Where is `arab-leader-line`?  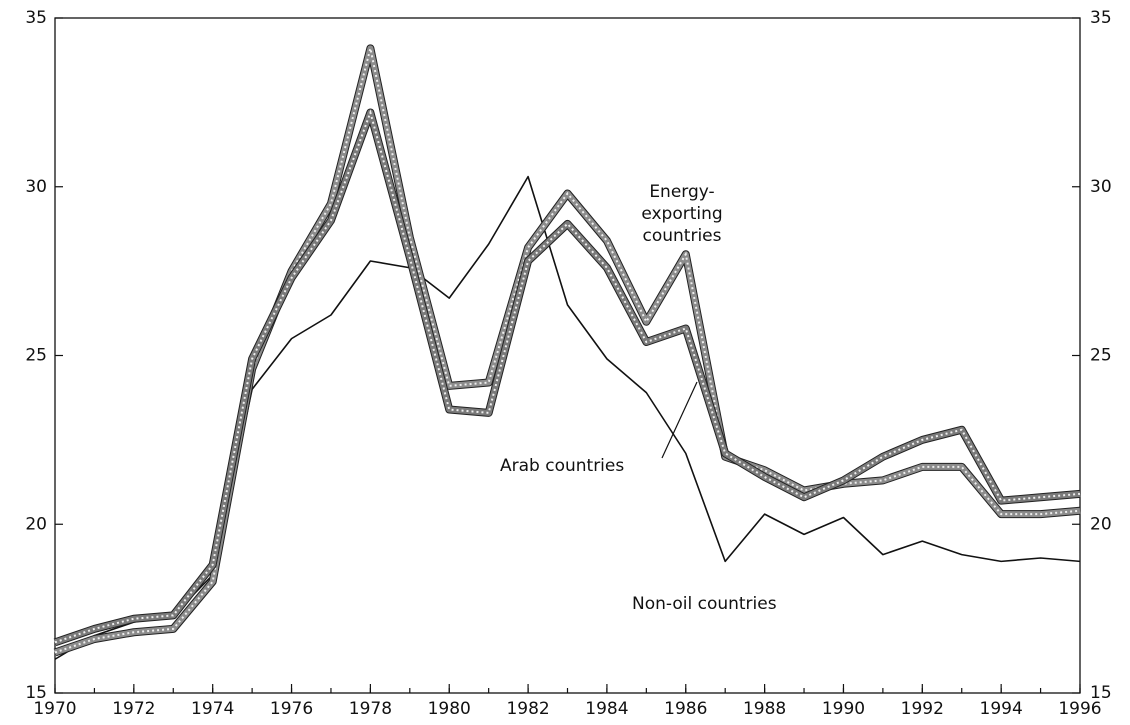
arab-leader-line is located at coordinates (679, 420).